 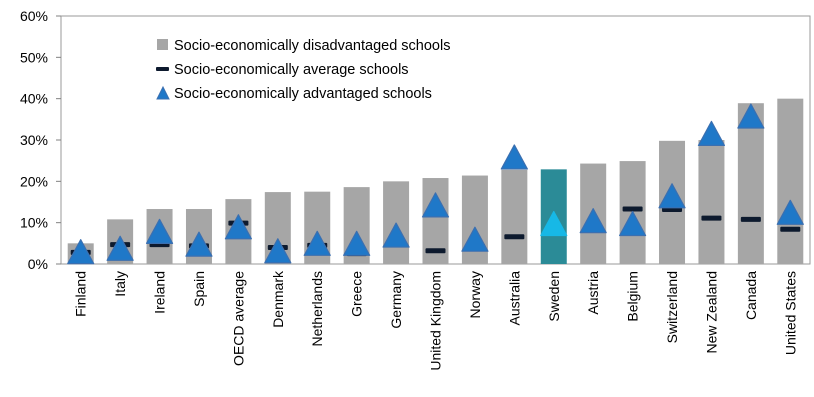 I want to click on x-tick-label: OECD average, so click(x=238, y=318).